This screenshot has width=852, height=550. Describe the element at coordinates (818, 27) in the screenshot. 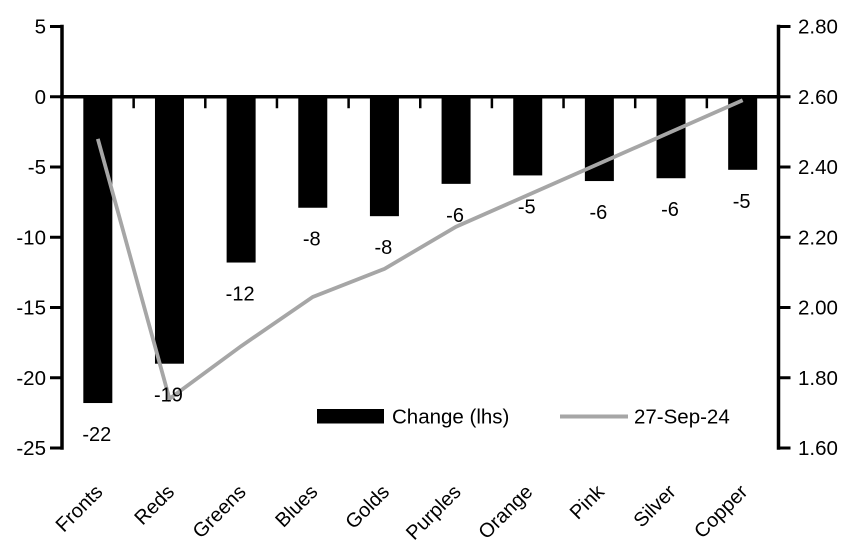

I see `right-axis-tick-label: 2.80` at that location.